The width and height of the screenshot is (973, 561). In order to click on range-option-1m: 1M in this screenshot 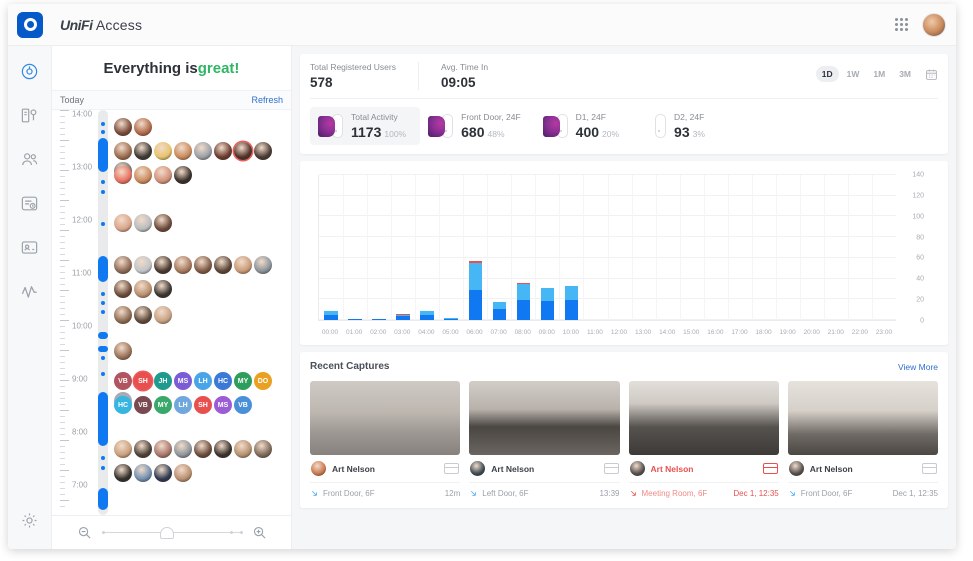, I will do `click(879, 74)`.